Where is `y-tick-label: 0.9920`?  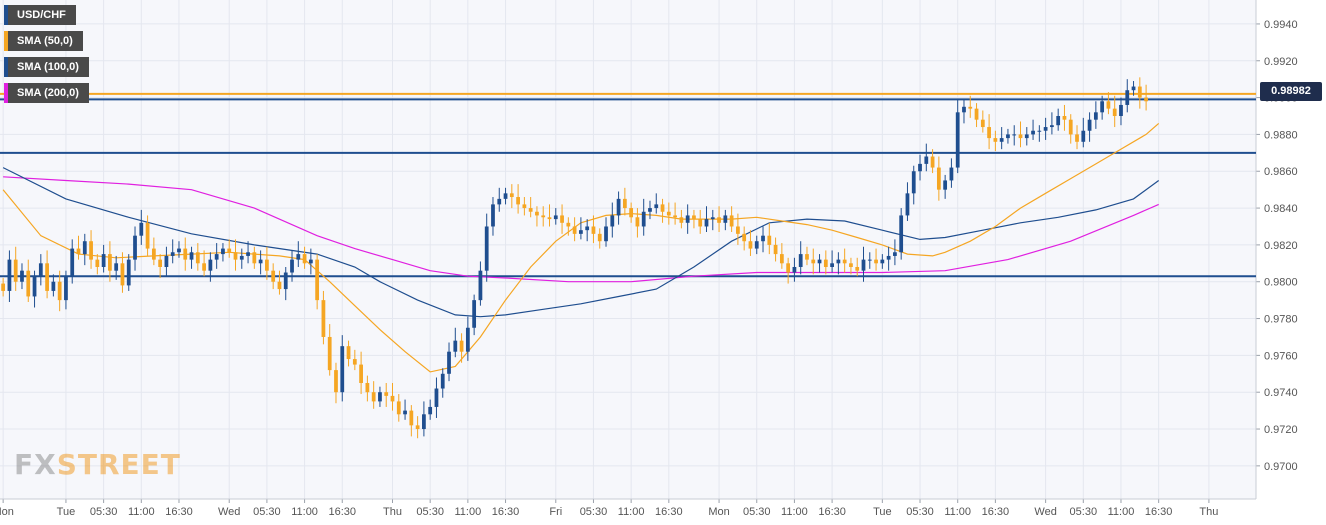 y-tick-label: 0.9920 is located at coordinates (1281, 62).